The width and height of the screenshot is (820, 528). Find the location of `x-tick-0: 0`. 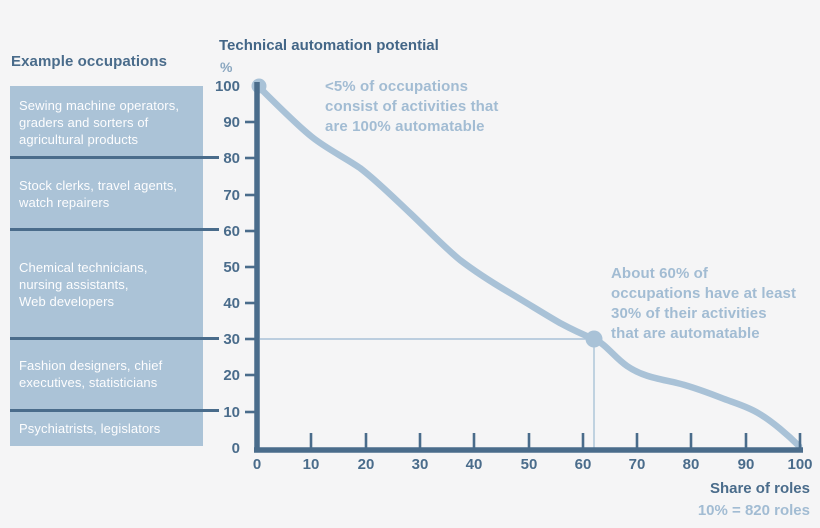

x-tick-0: 0 is located at coordinates (257, 464).